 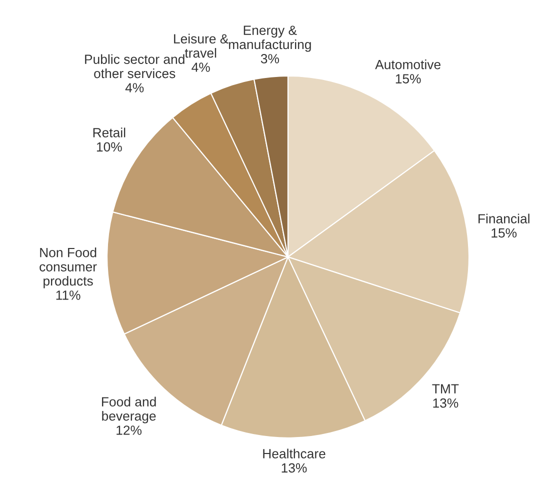 I want to click on slice-label: Healthcare, so click(x=294, y=453).